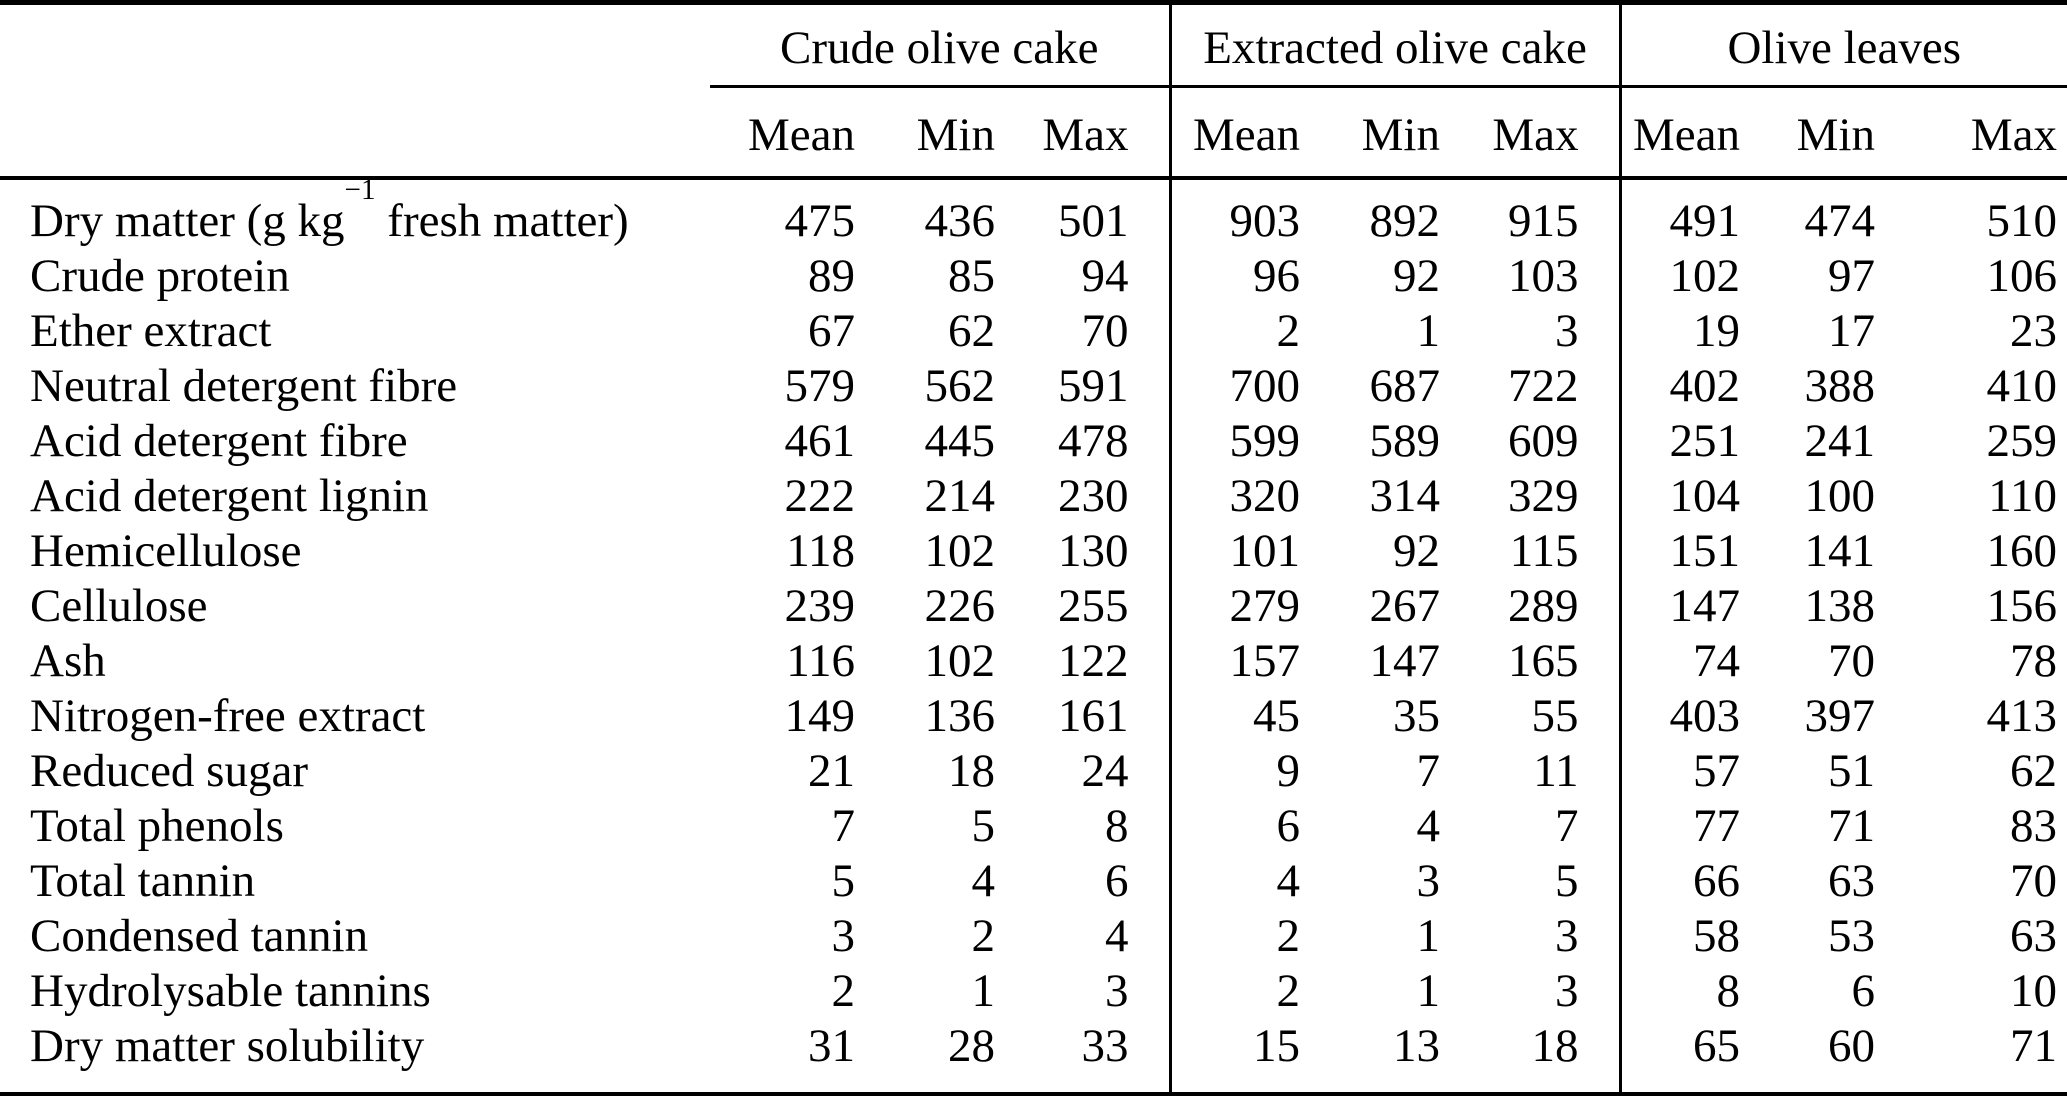 This screenshot has width=2067, height=1103. I want to click on row-label-cell: Cellulose, so click(355, 606).